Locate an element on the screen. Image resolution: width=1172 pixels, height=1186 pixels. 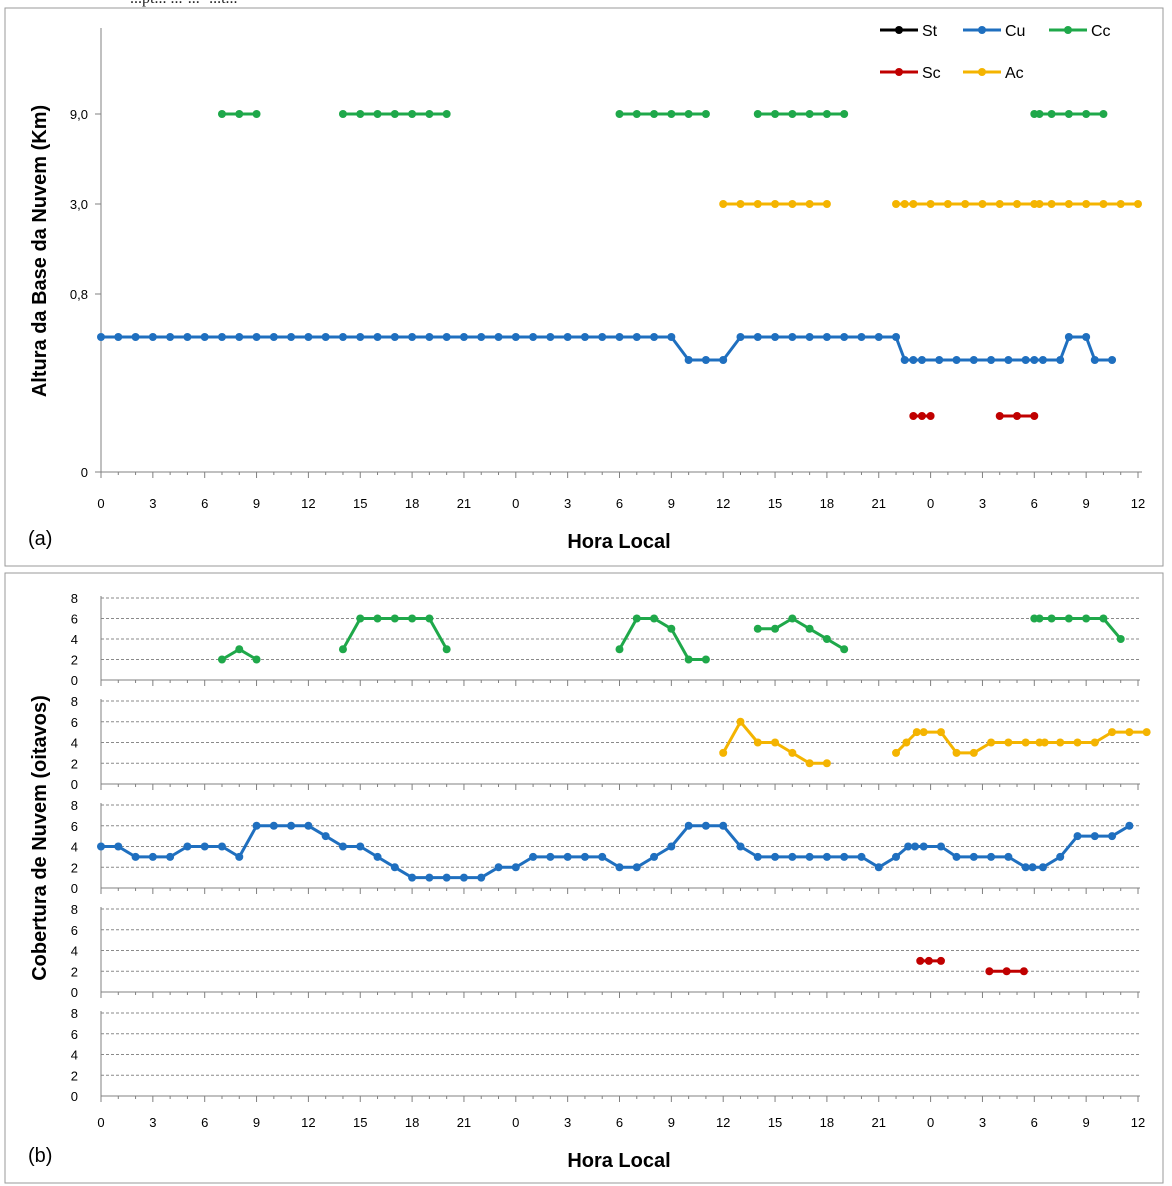
panel-b-label: (b) is located at coordinates (40, 1156).